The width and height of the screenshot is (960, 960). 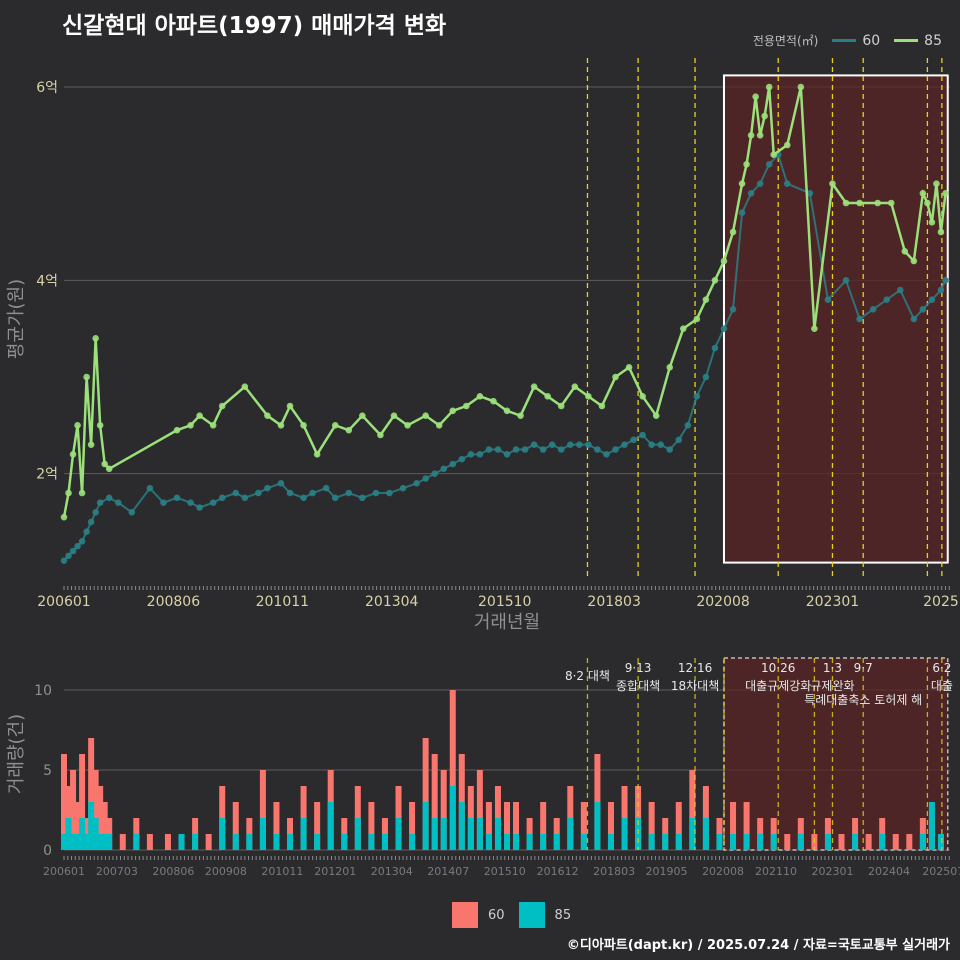 I want to click on price-x-tick-label: 202008, so click(x=722, y=602).